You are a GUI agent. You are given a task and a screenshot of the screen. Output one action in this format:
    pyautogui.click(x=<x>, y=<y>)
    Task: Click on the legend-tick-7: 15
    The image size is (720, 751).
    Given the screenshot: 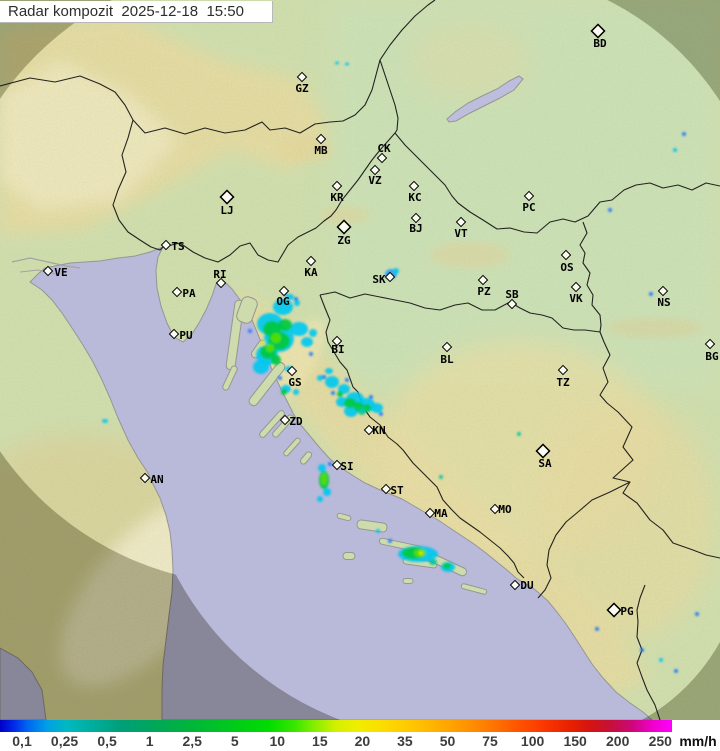 What is the action you would take?
    pyautogui.click(x=320, y=741)
    